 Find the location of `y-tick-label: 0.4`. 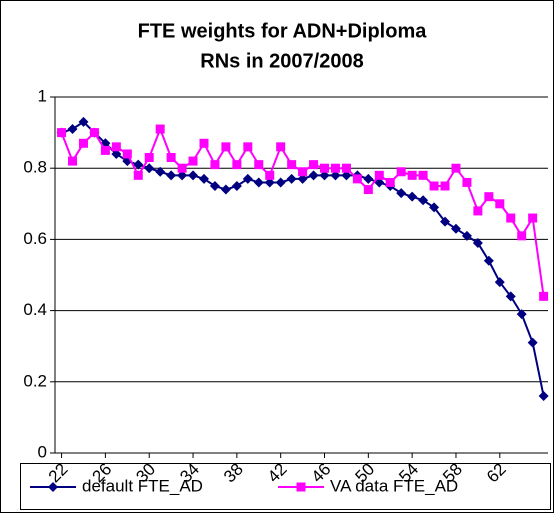

y-tick-label: 0.4 is located at coordinates (35, 309).